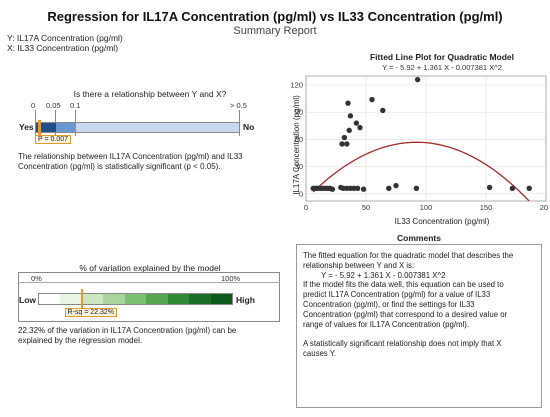 This screenshot has height=417, width=550. What do you see at coordinates (63, 48) in the screenshot?
I see `x-variable-label: X: IL33 Concentration (pg/ml)` at bounding box center [63, 48].